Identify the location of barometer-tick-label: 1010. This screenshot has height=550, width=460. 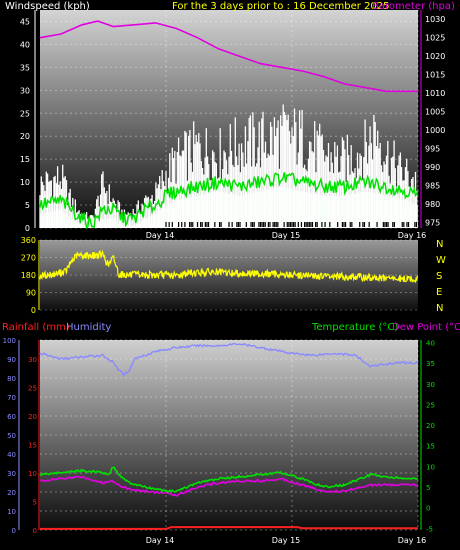
(435, 93).